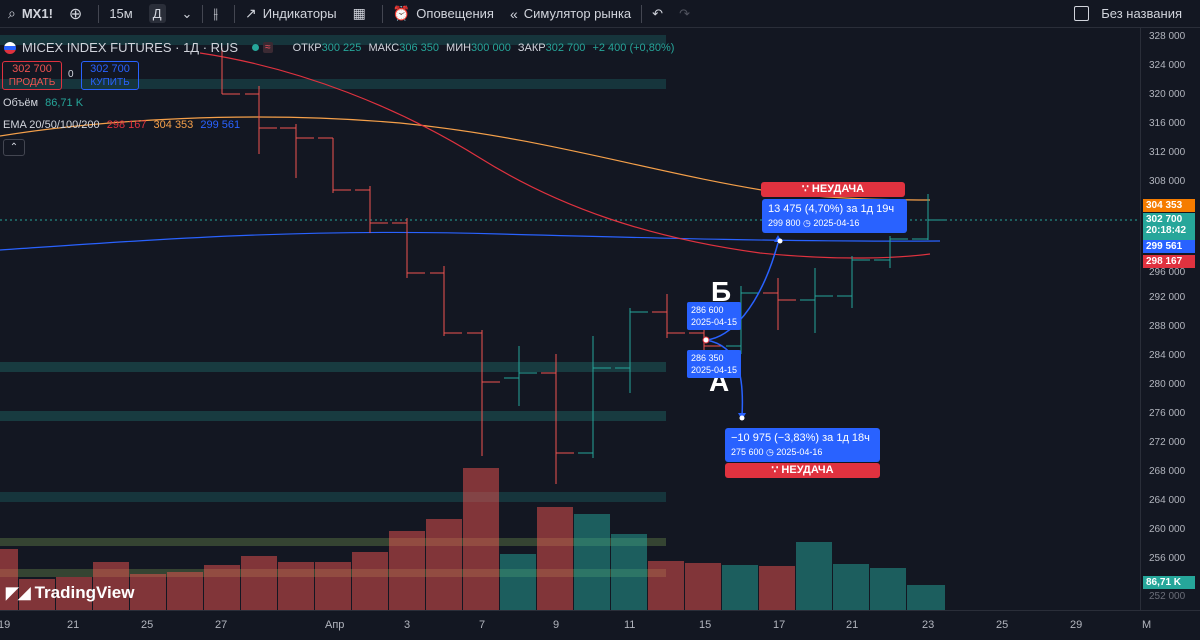 Image resolution: width=1200 pixels, height=640 pixels. I want to click on redo-button: ↷, so click(684, 13).